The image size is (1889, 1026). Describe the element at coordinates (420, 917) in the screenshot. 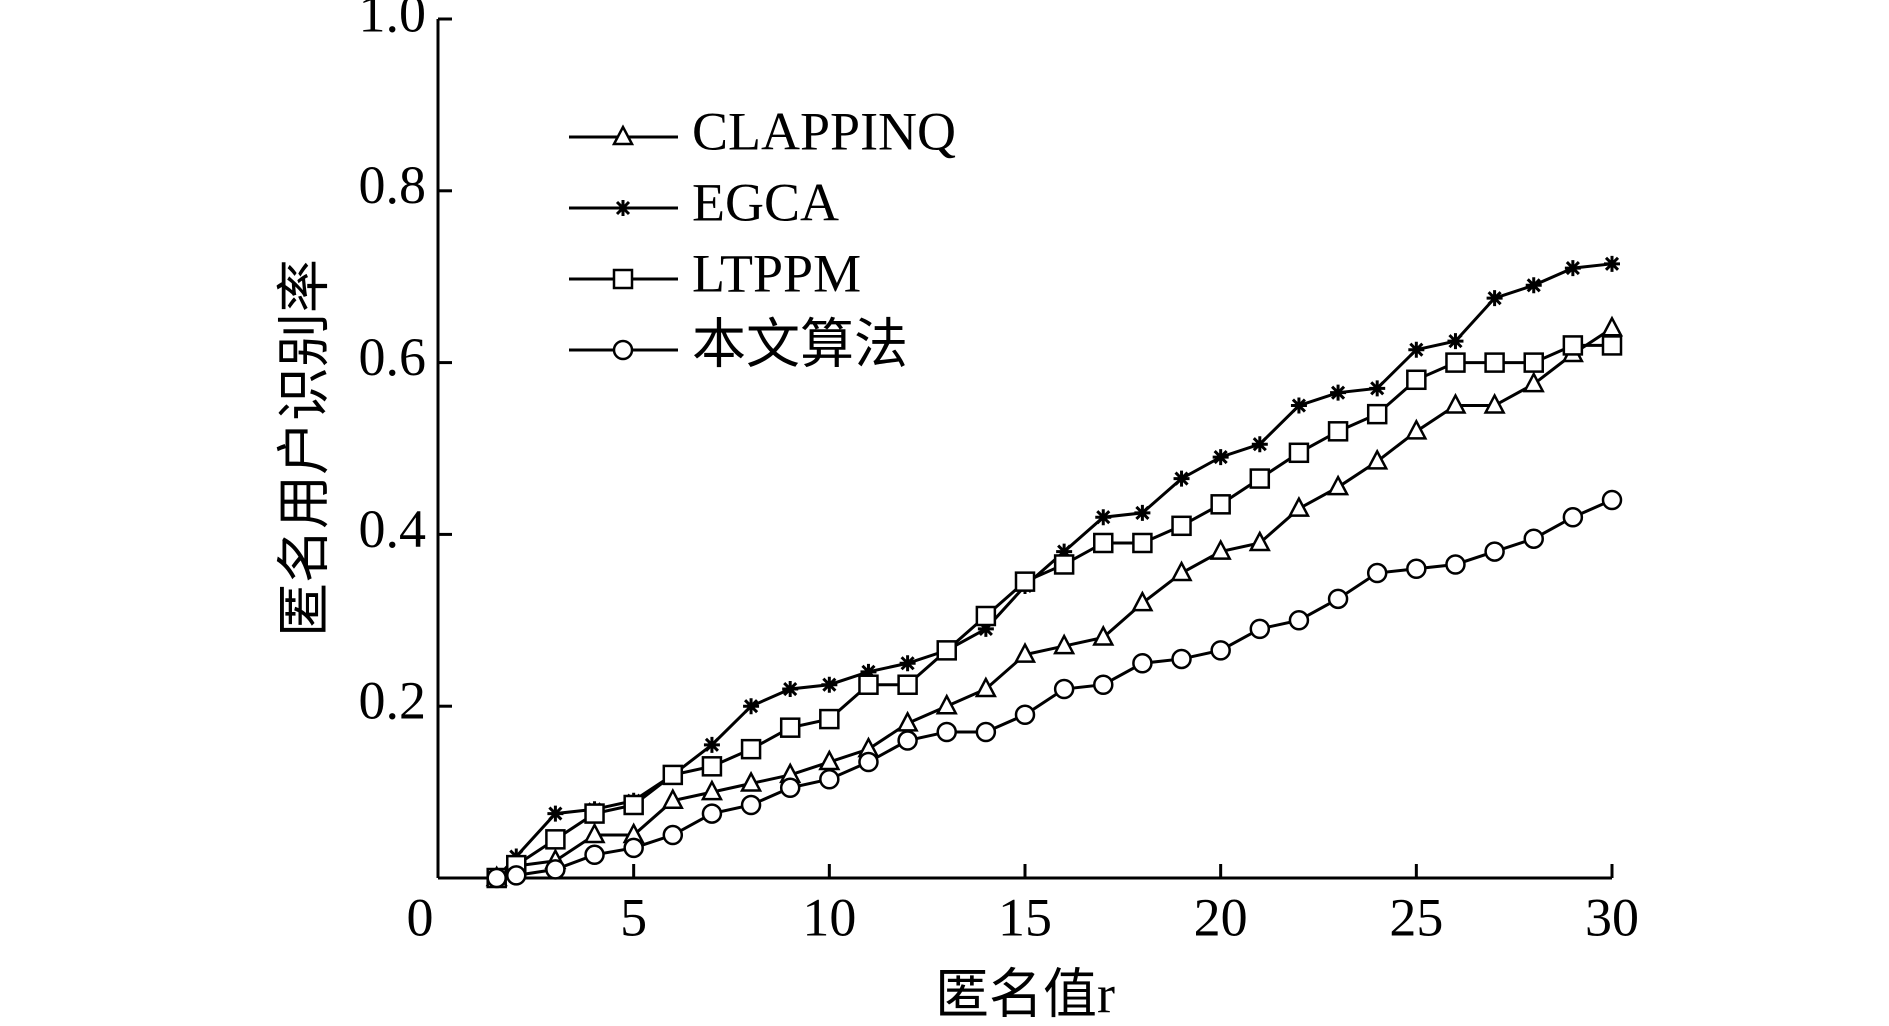

I see `x-tick-label: 0` at that location.